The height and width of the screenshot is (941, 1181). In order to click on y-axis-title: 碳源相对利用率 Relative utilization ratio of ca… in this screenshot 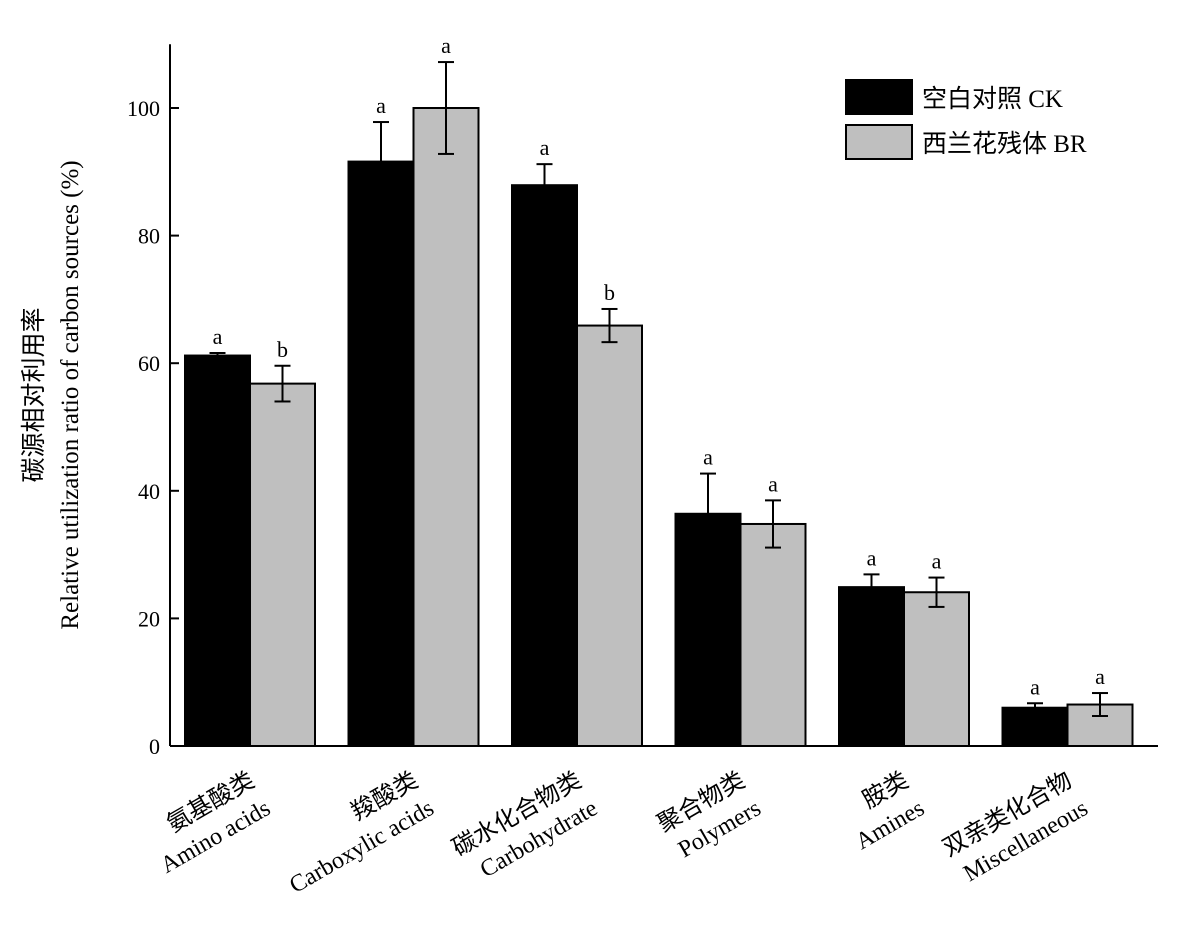, I will do `click(52, 394)`.